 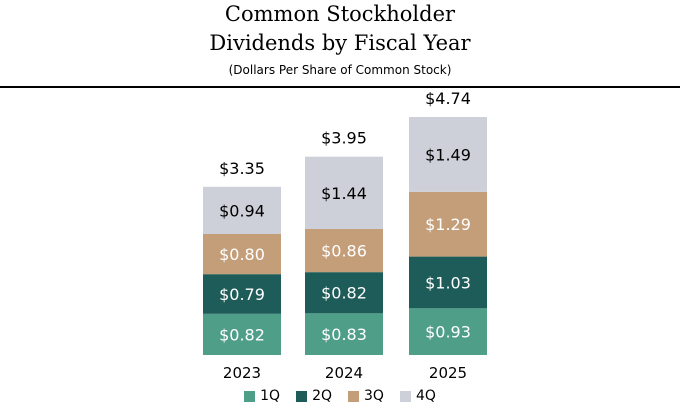 I want to click on bar-segment-3Q-2024, so click(x=344, y=250).